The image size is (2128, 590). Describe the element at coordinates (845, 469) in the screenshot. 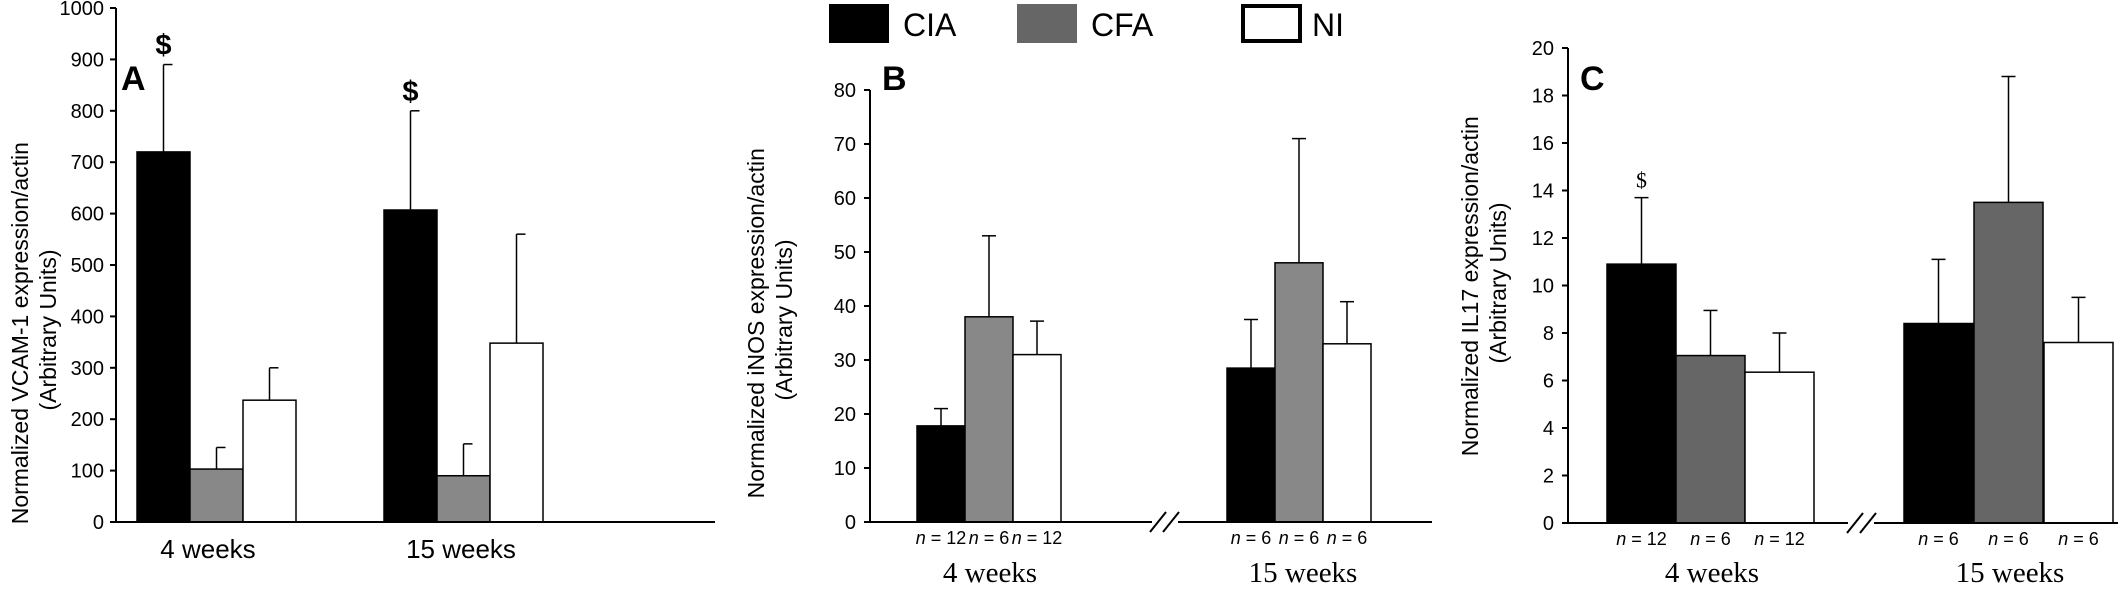

I see `panel-b-ytick-label: 10` at that location.